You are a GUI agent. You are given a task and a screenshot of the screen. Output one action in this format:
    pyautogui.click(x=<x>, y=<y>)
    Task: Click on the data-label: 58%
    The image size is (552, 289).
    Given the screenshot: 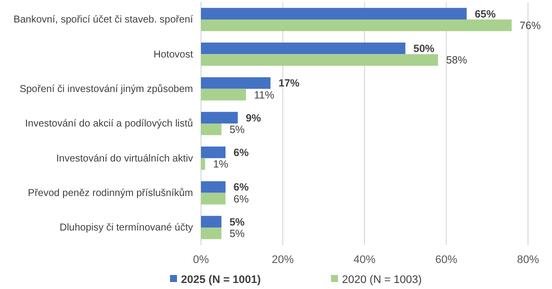 What is the action you would take?
    pyautogui.click(x=457, y=60)
    